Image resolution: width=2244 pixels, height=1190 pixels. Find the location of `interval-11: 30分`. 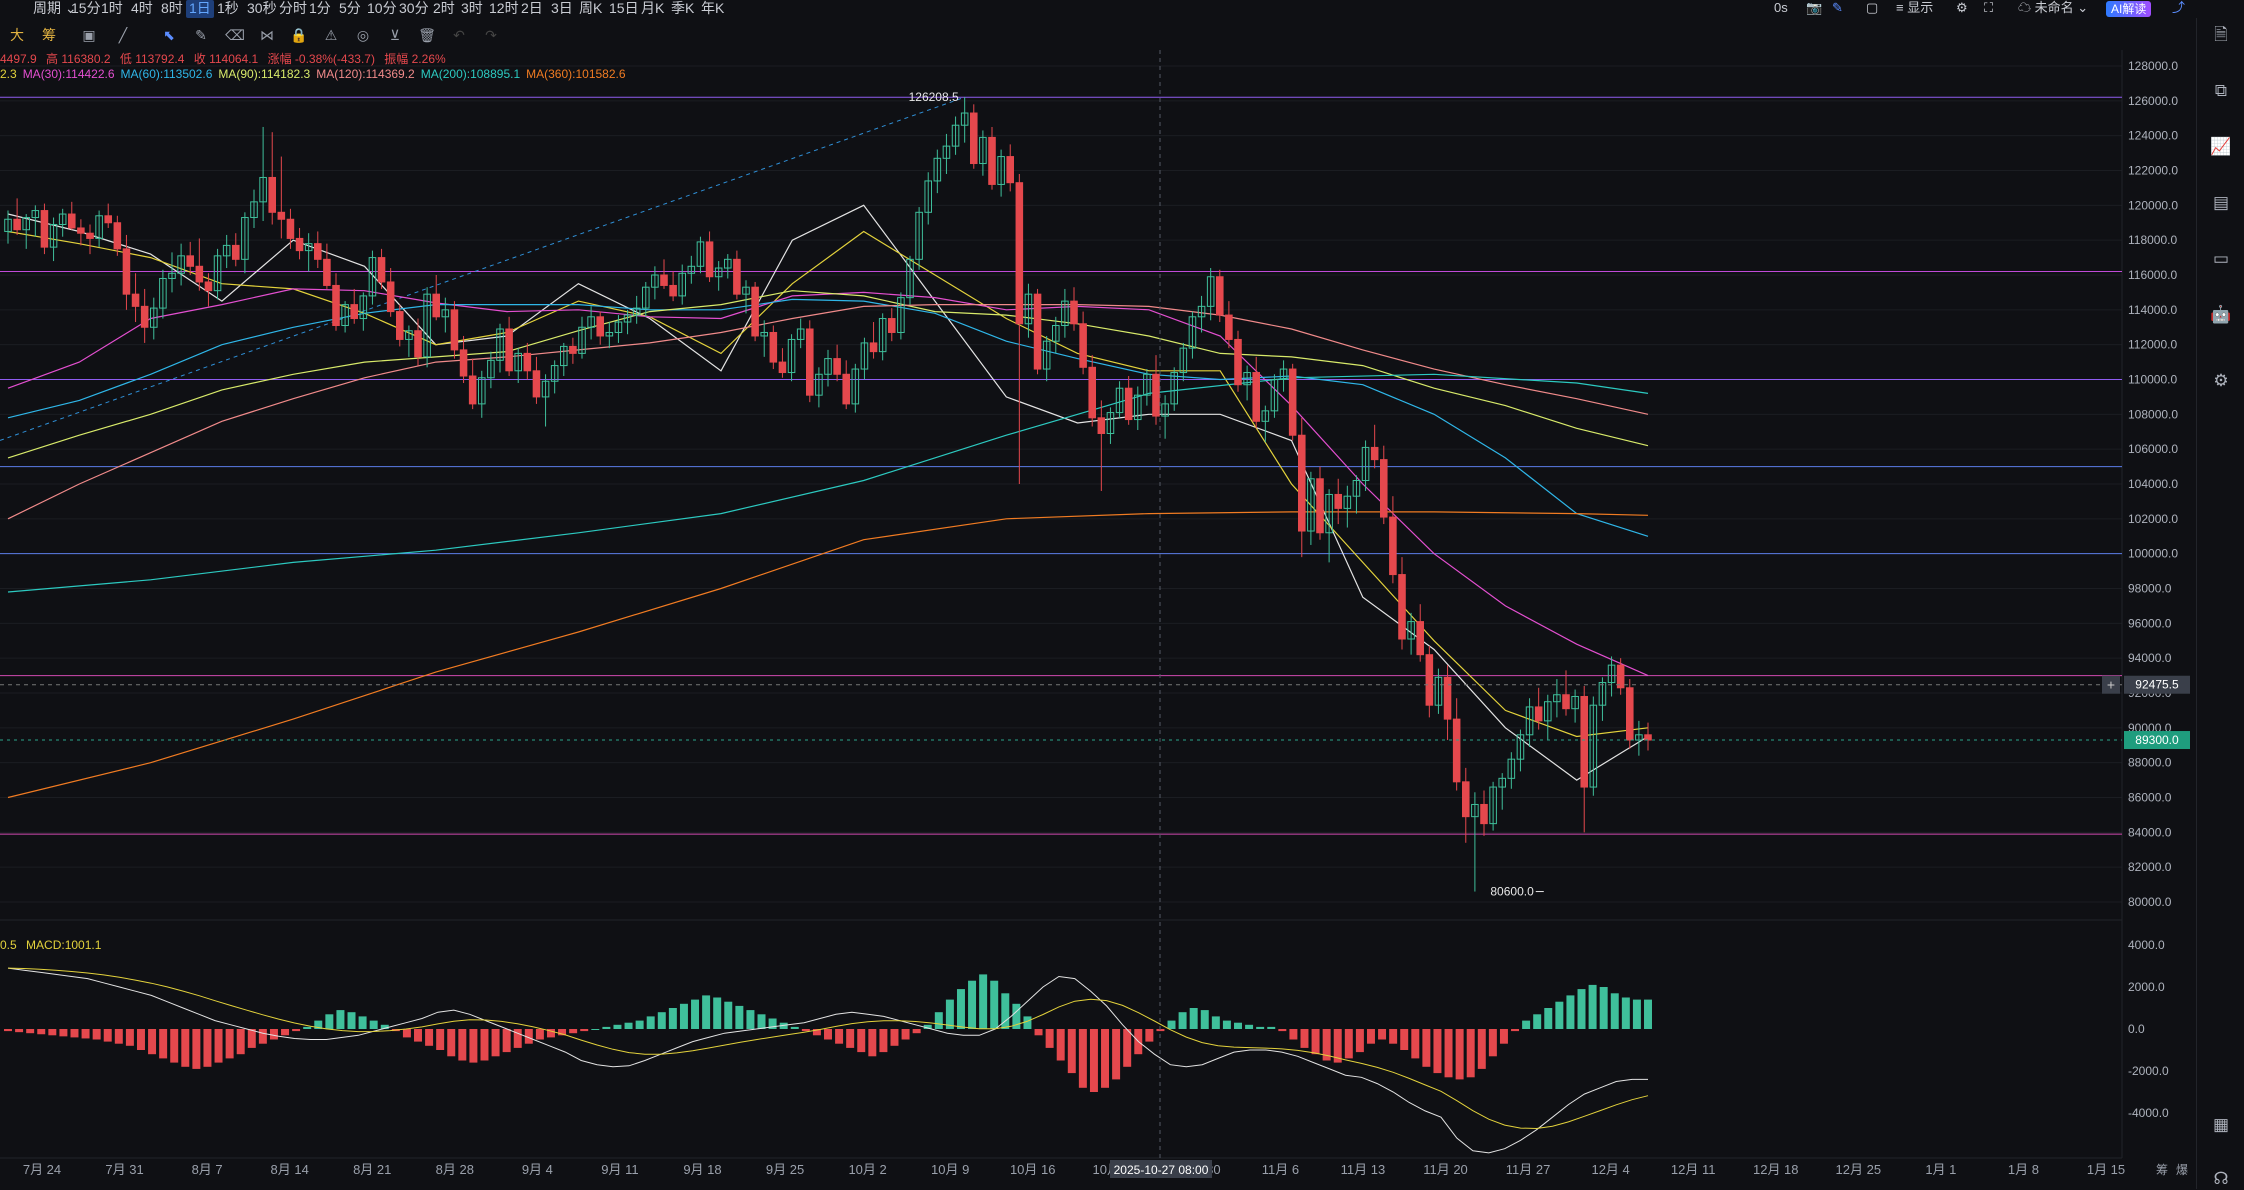

interval-11: 30分 is located at coordinates (414, 8).